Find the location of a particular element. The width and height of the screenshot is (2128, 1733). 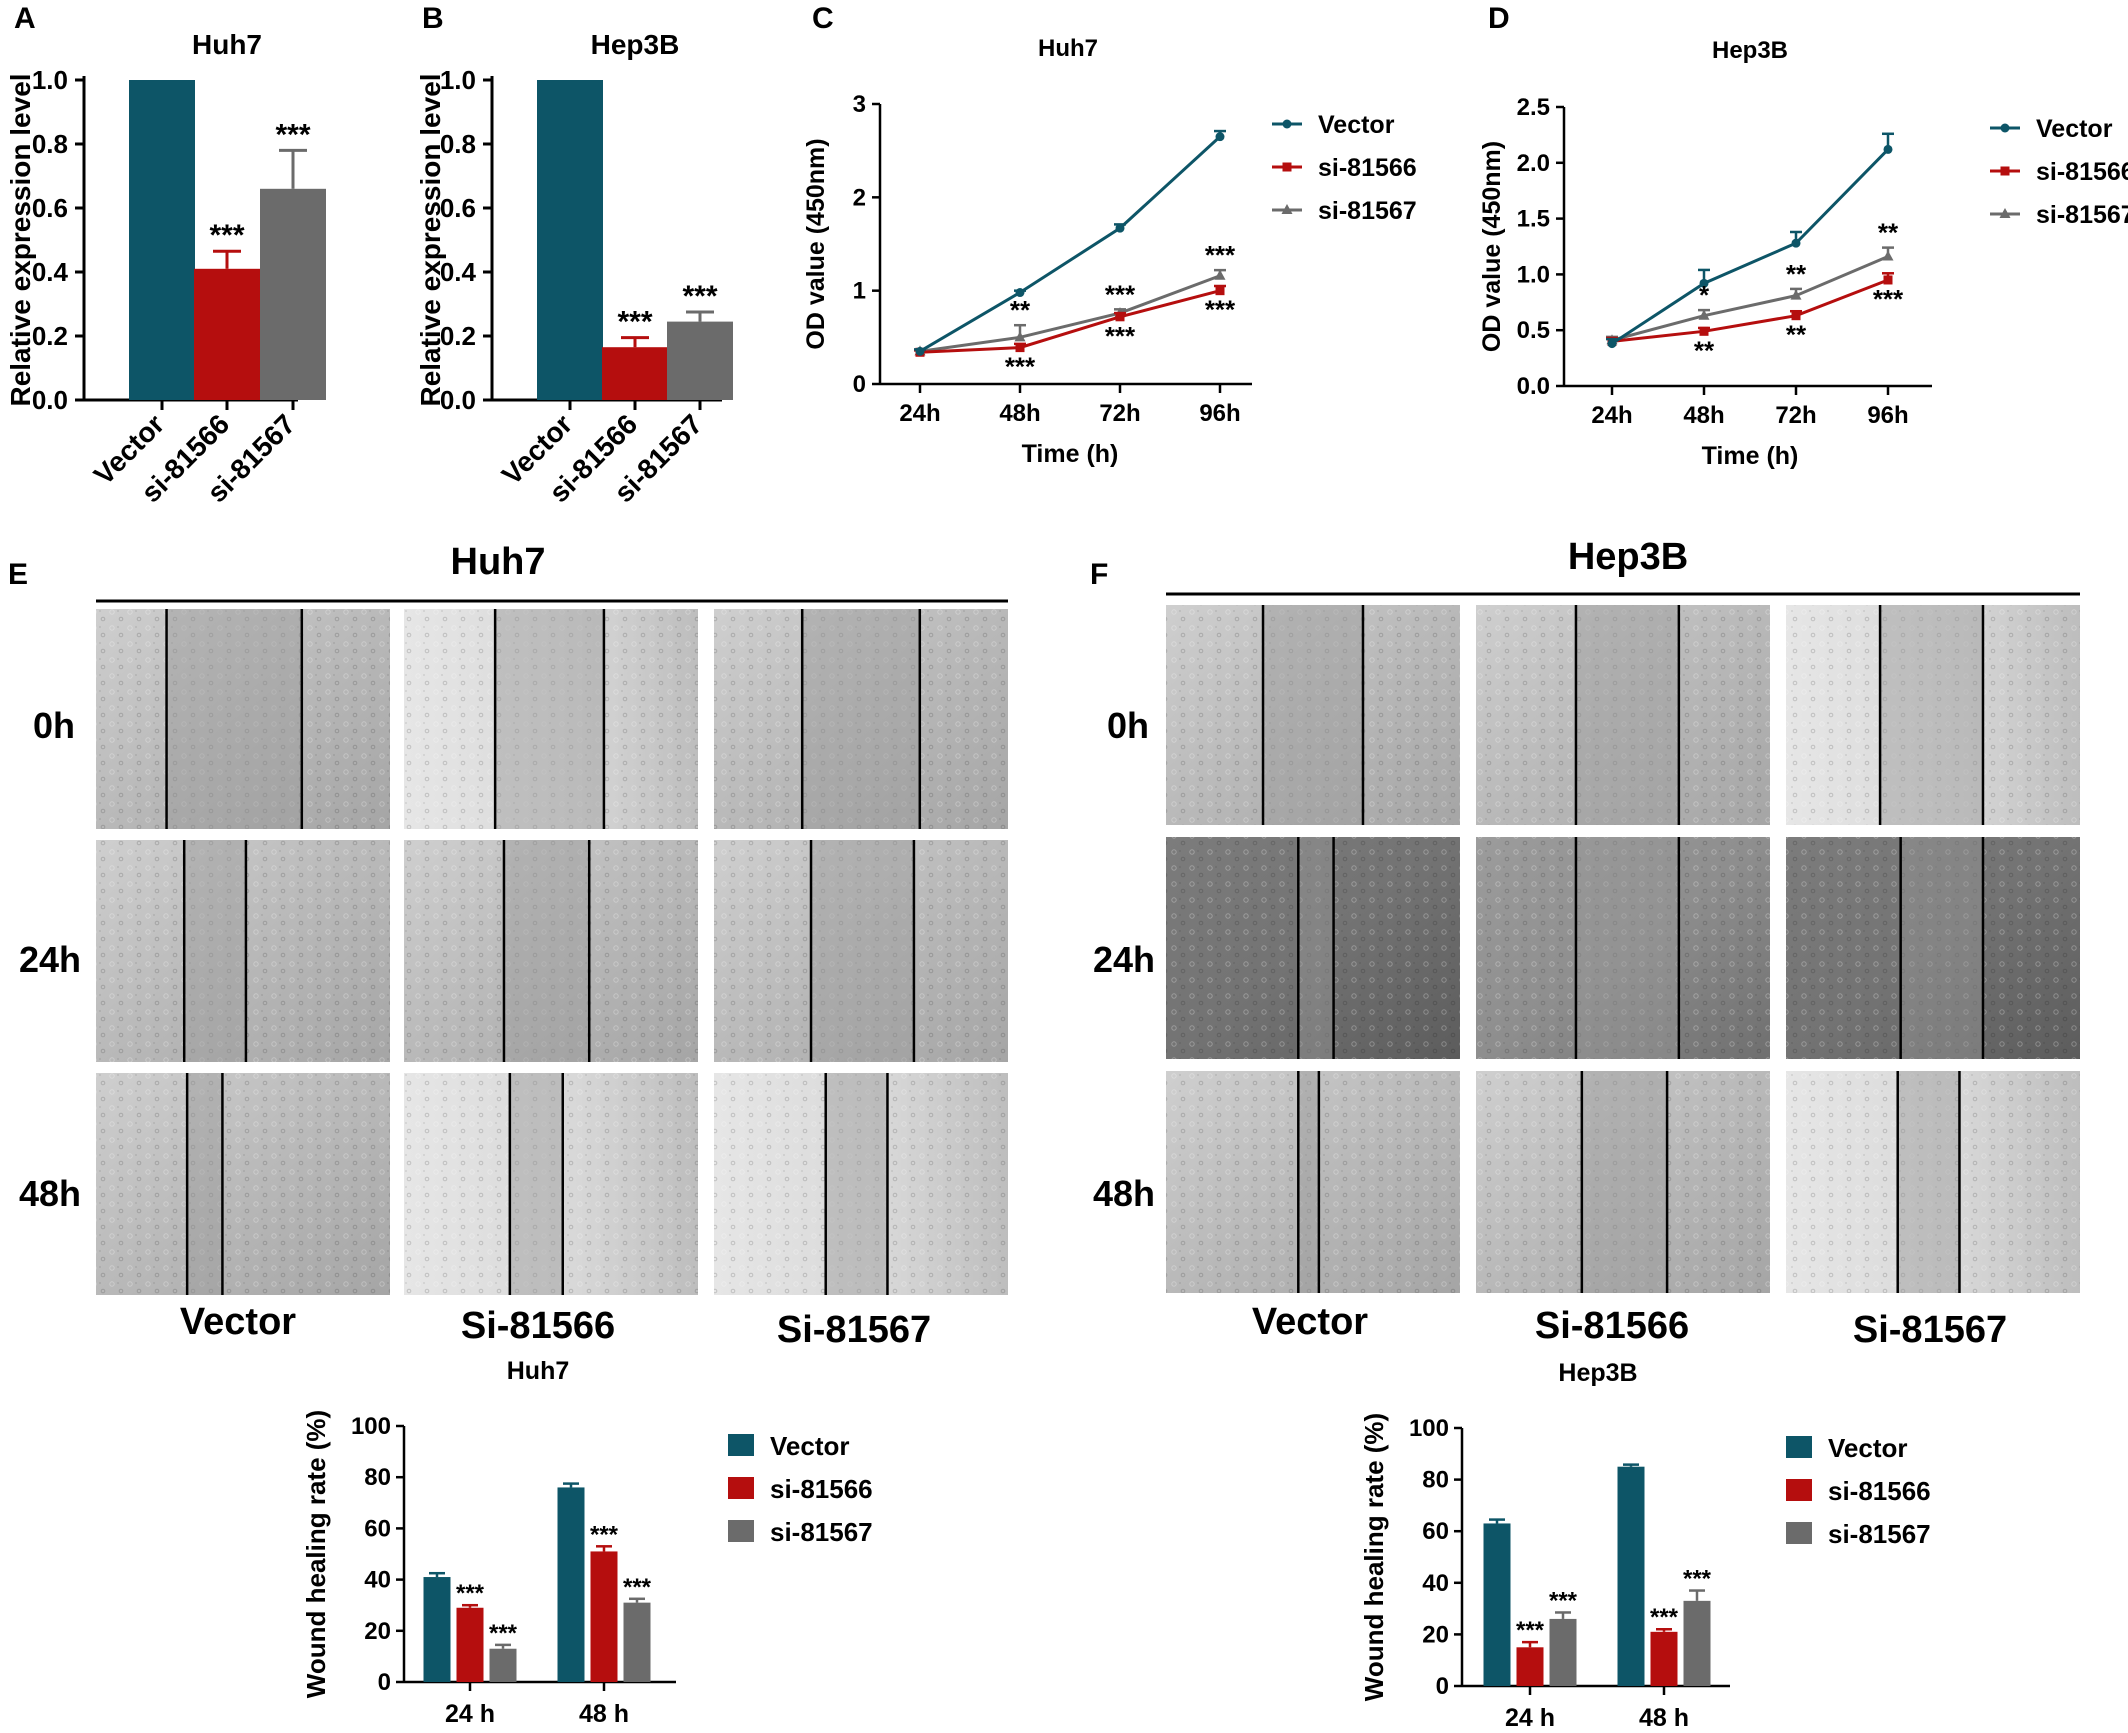

y-tick-label: 80 is located at coordinates (1435, 1480).